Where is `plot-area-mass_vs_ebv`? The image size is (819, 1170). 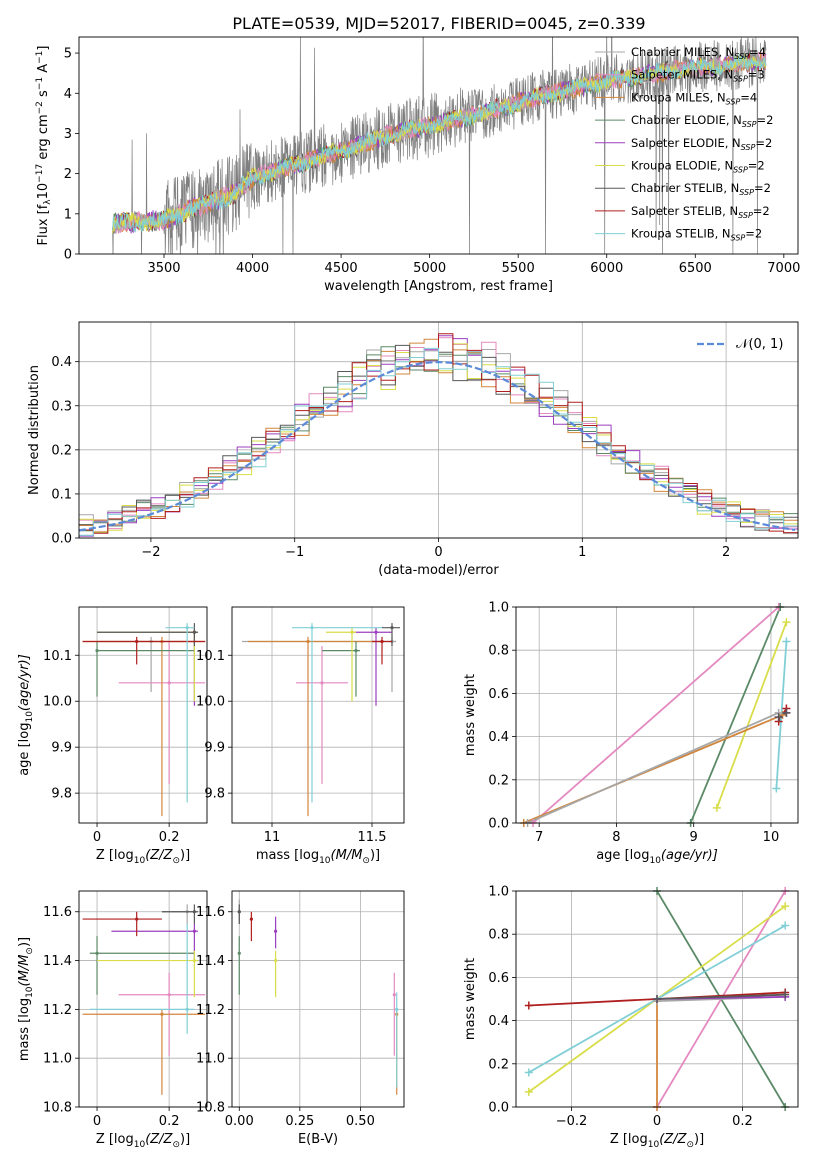 plot-area-mass_vs_ebv is located at coordinates (318, 997).